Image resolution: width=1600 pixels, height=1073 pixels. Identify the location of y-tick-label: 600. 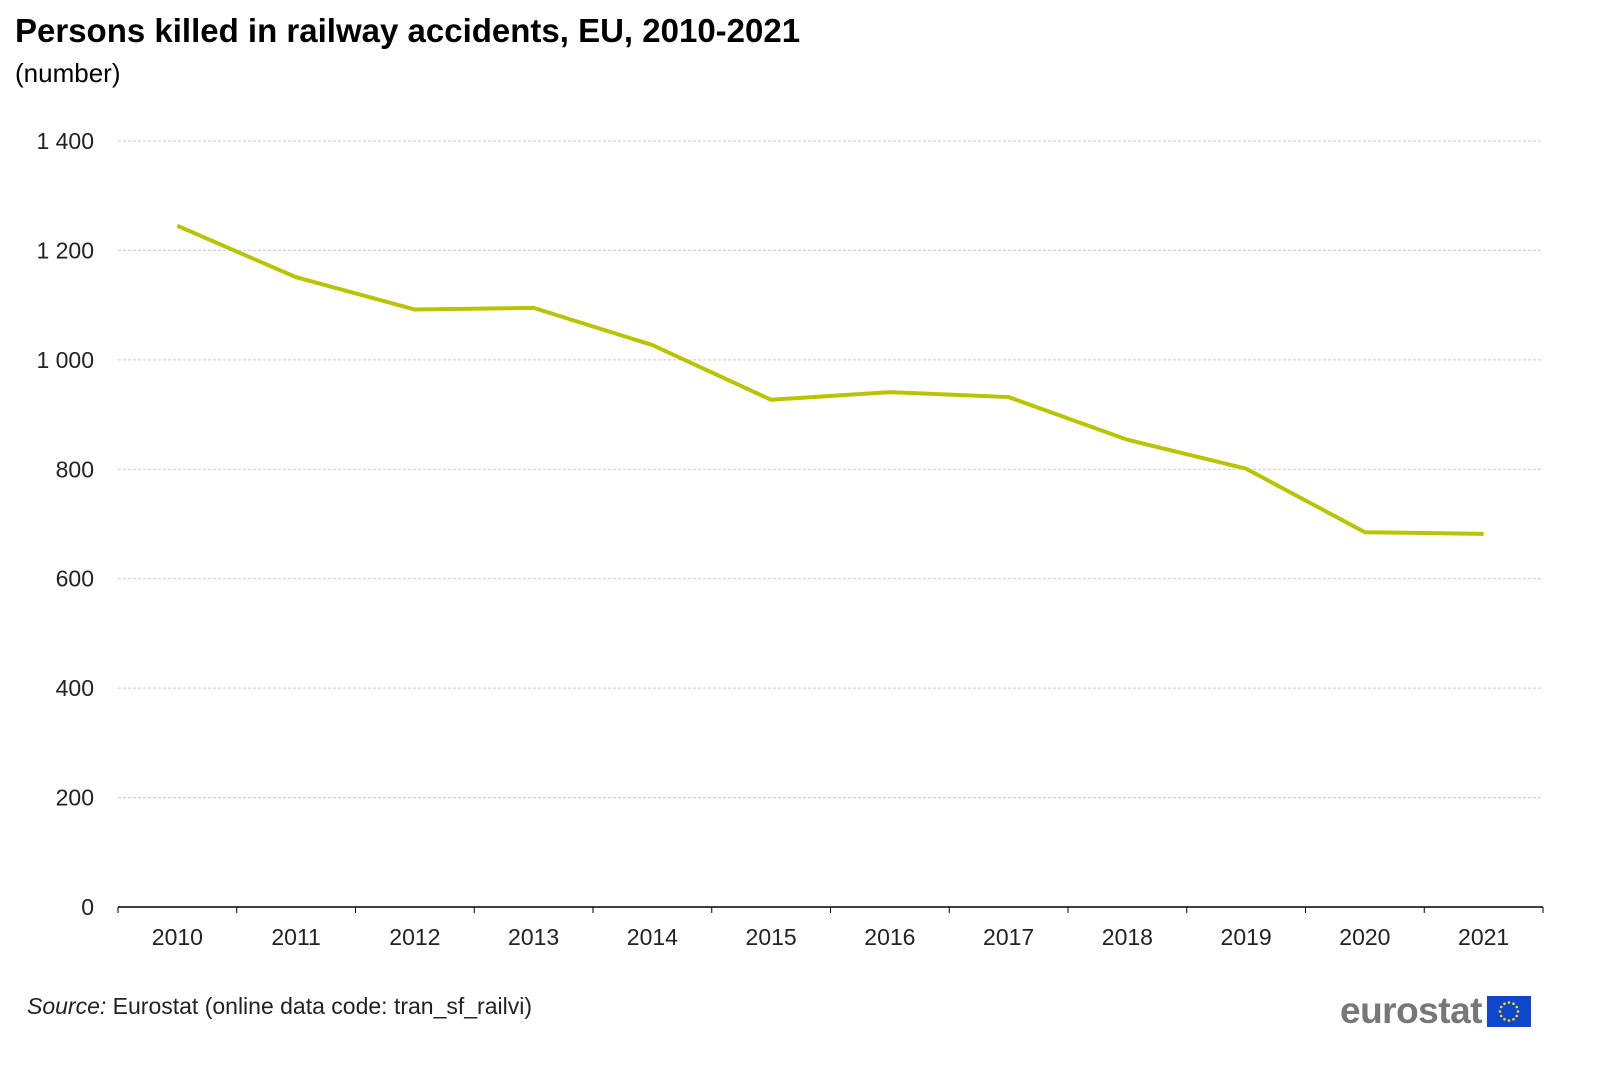
(75, 579).